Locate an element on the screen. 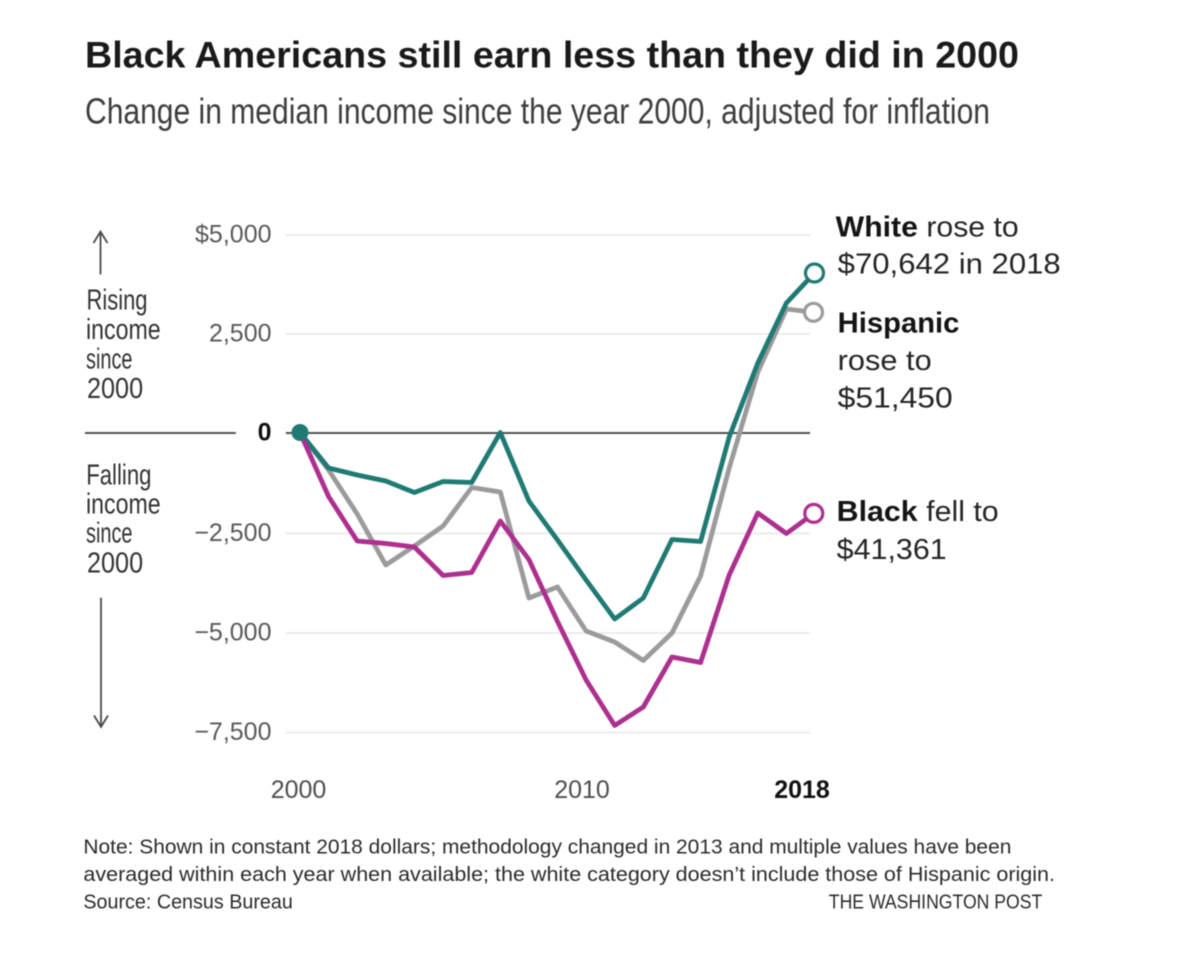 The height and width of the screenshot is (953, 1200). svg-text: White rose to is located at coordinates (927, 228).